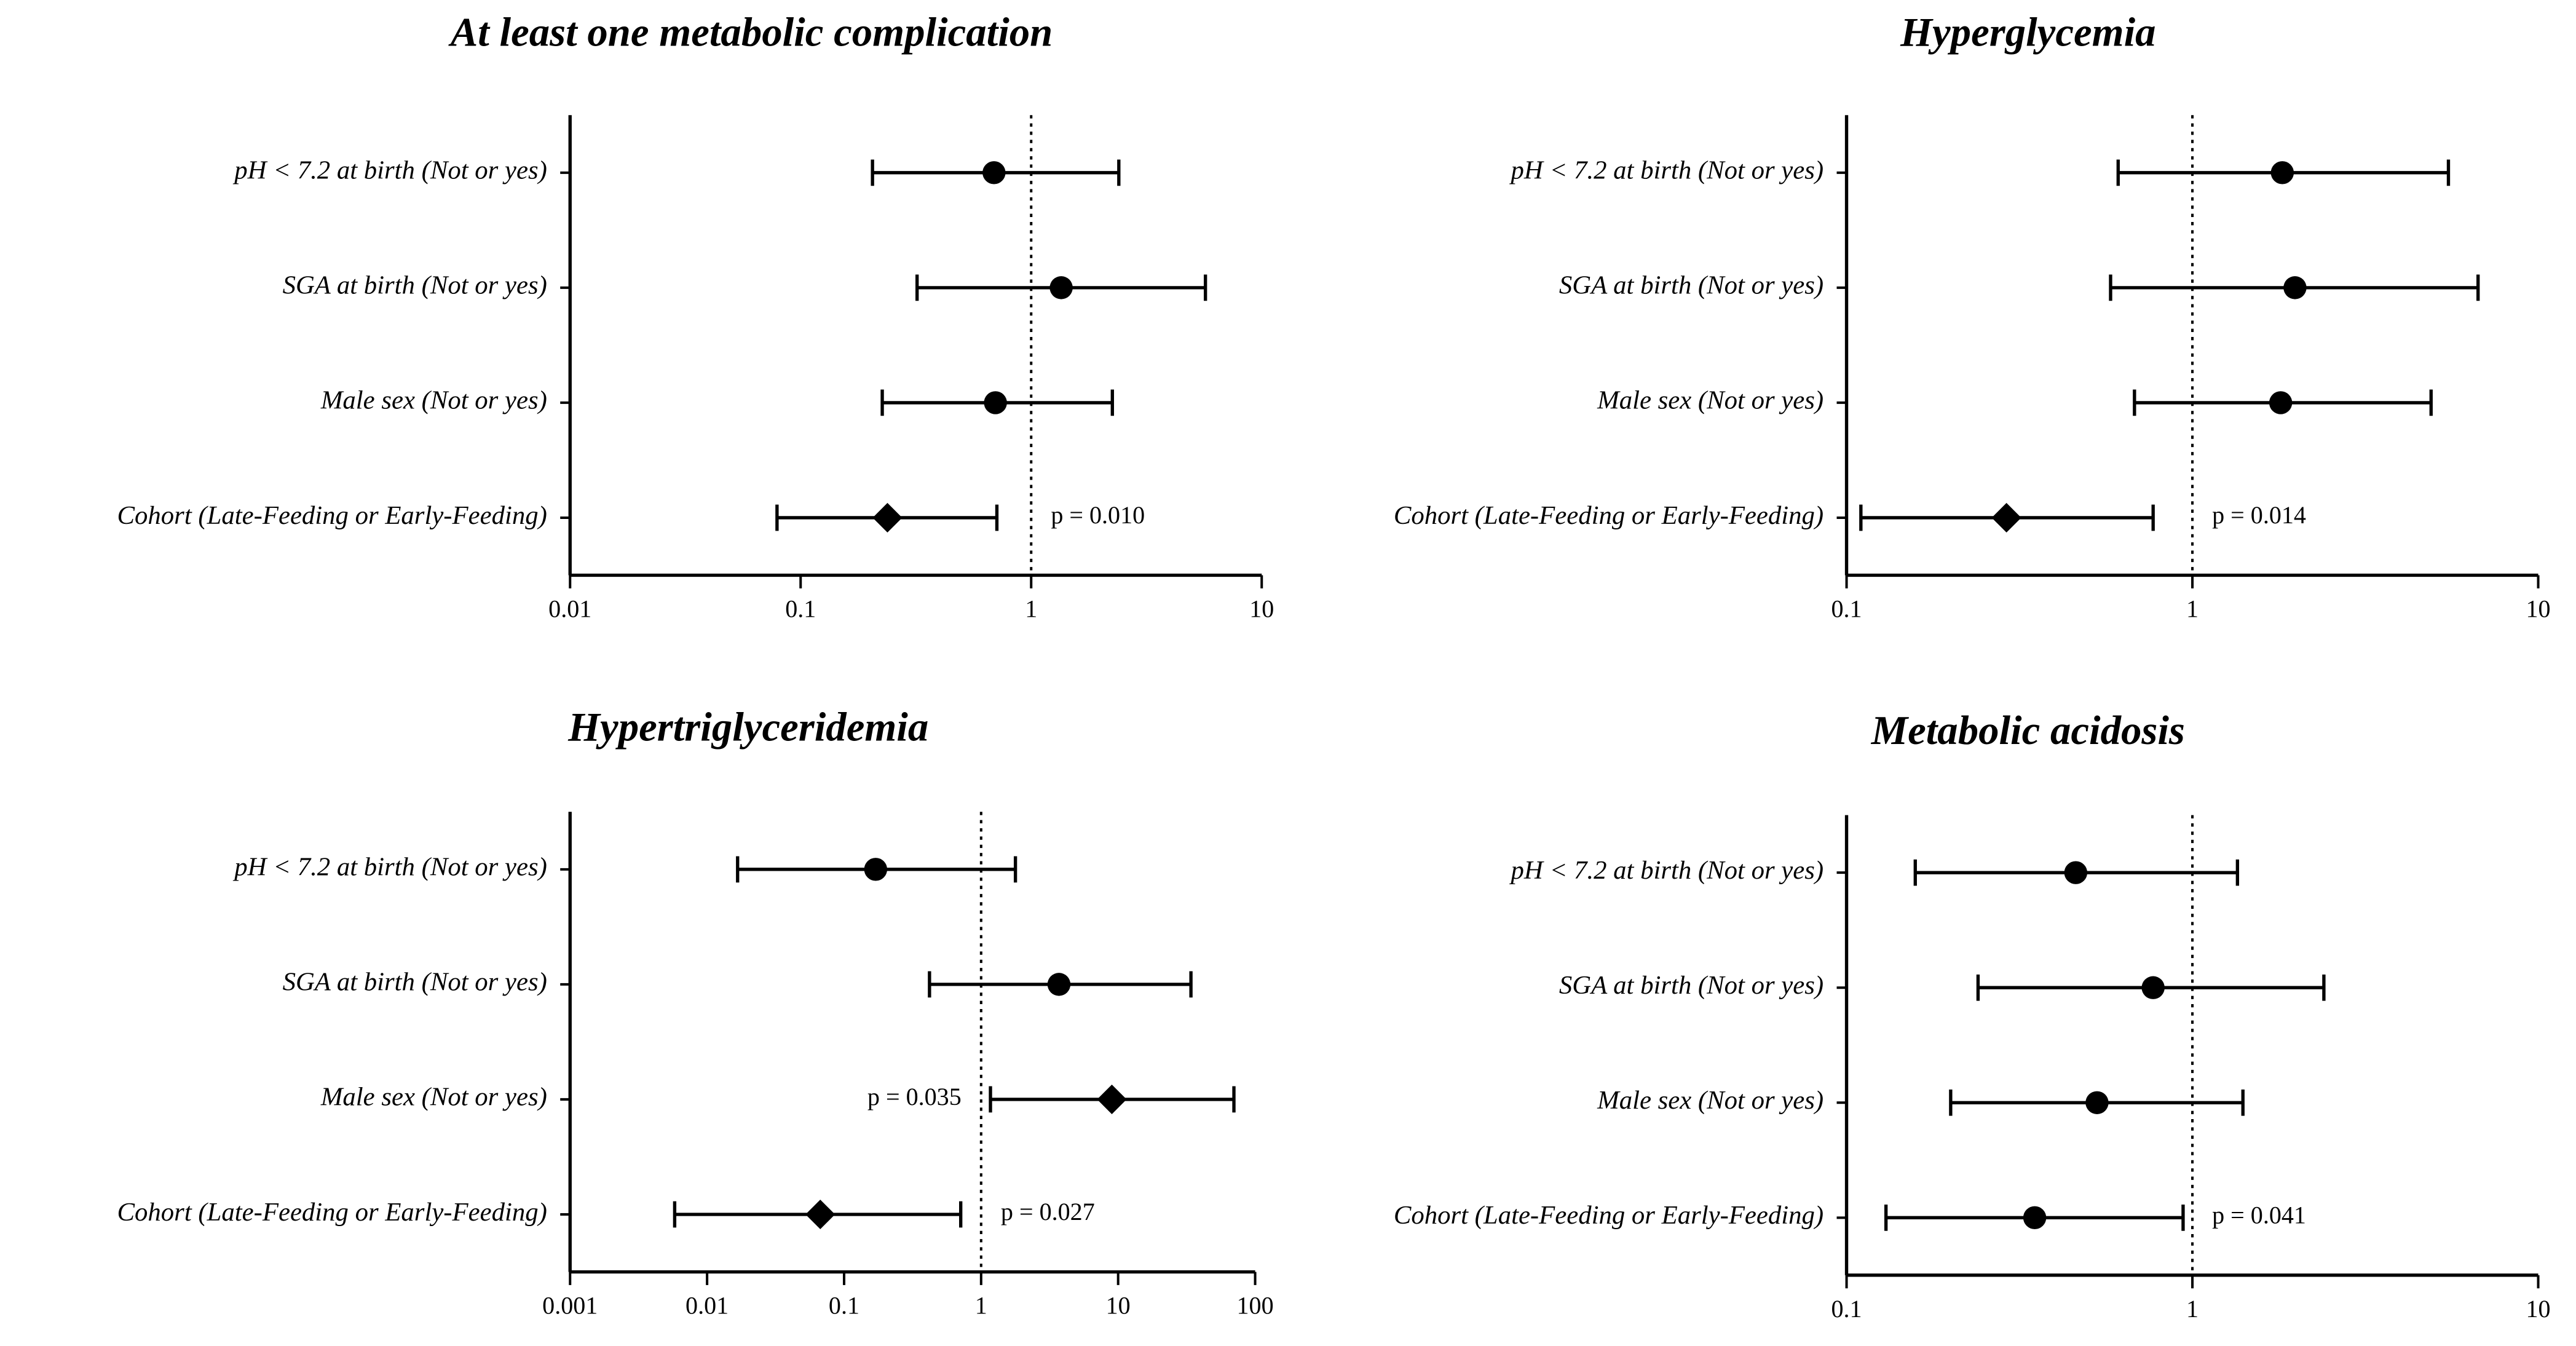  I want to click on x-tick-label: 100, so click(1254, 1306).